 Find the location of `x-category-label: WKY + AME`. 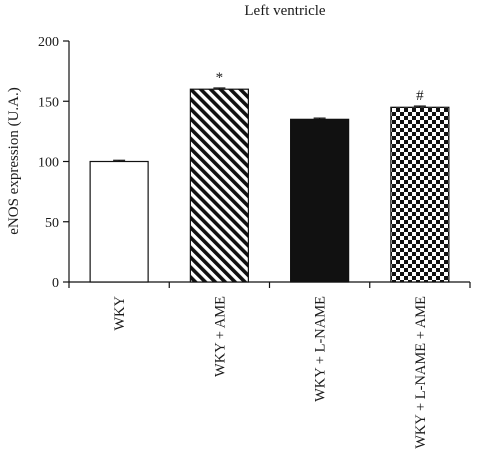

x-category-label: WKY + AME is located at coordinates (220, 336).